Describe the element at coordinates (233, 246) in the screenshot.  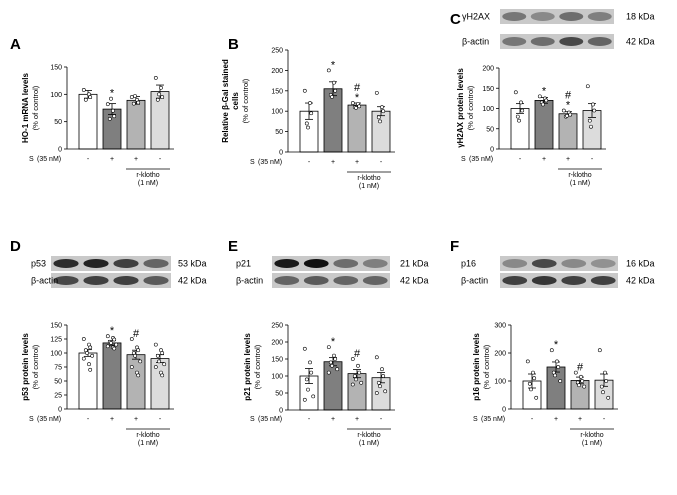
I see `panel-e-letter: E` at that location.